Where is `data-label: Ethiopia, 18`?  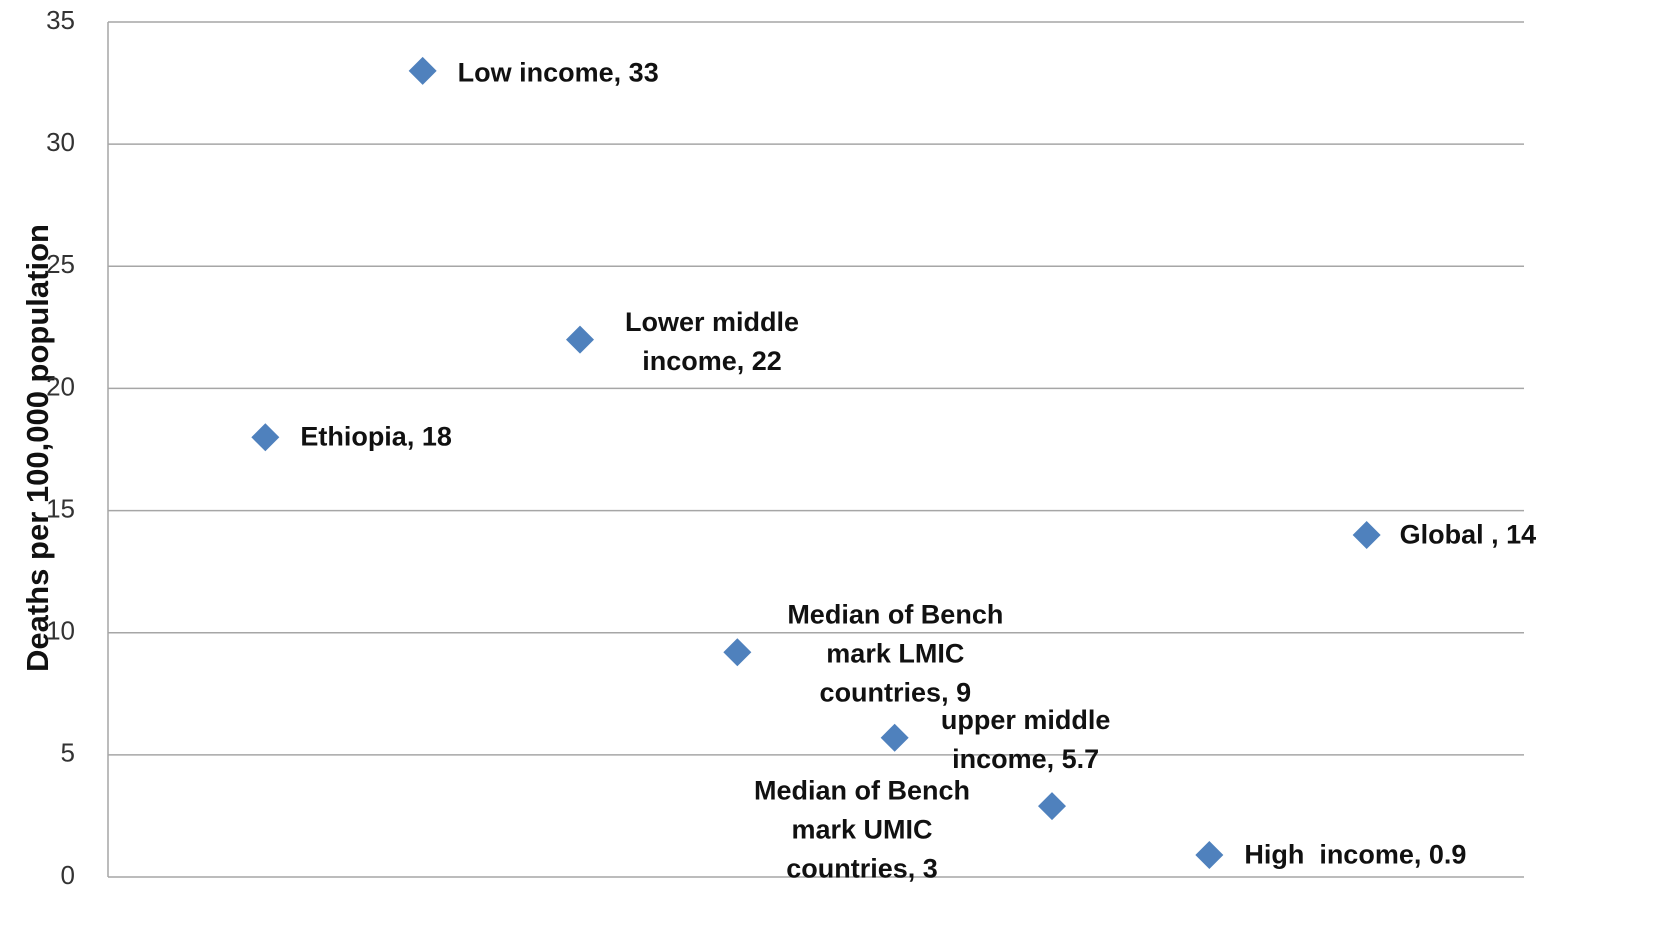
data-label: Ethiopia, 18 is located at coordinates (376, 436).